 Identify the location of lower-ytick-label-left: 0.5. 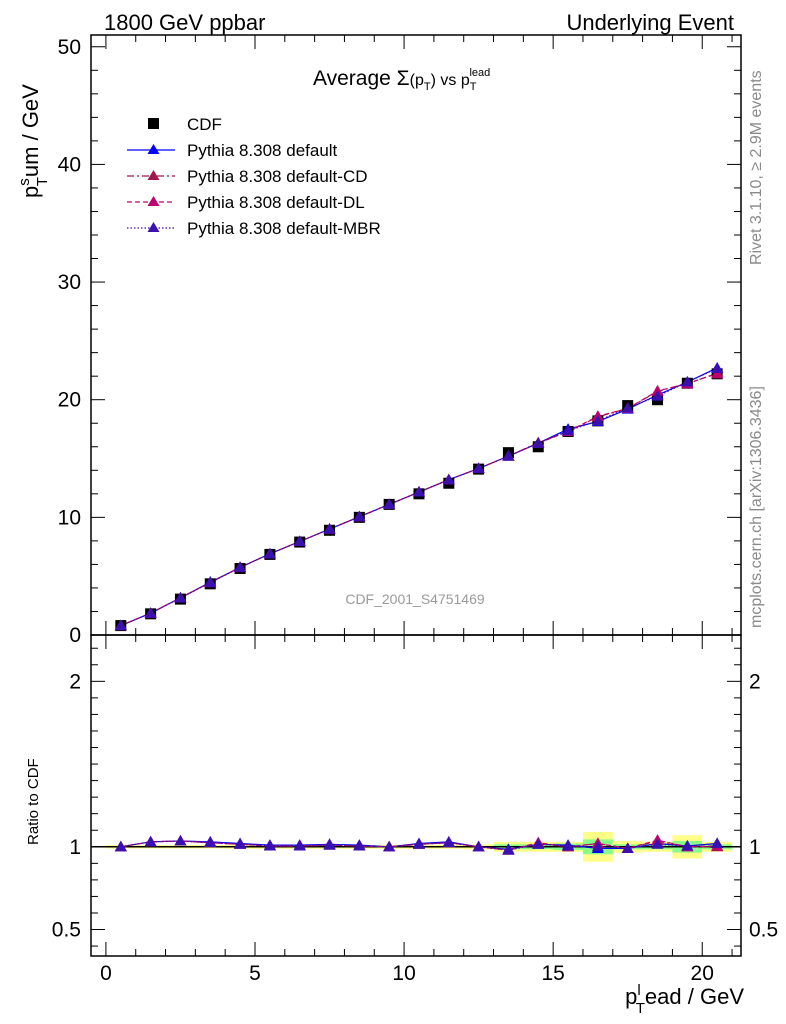
(66, 930).